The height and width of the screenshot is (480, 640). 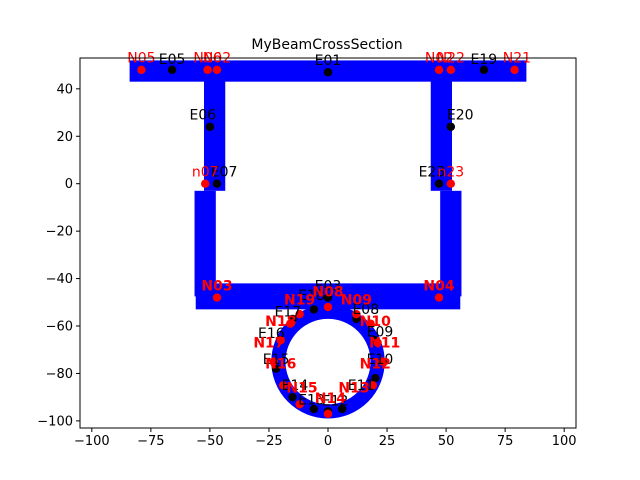 What do you see at coordinates (210, 126) in the screenshot?
I see `element-marker-e06` at bounding box center [210, 126].